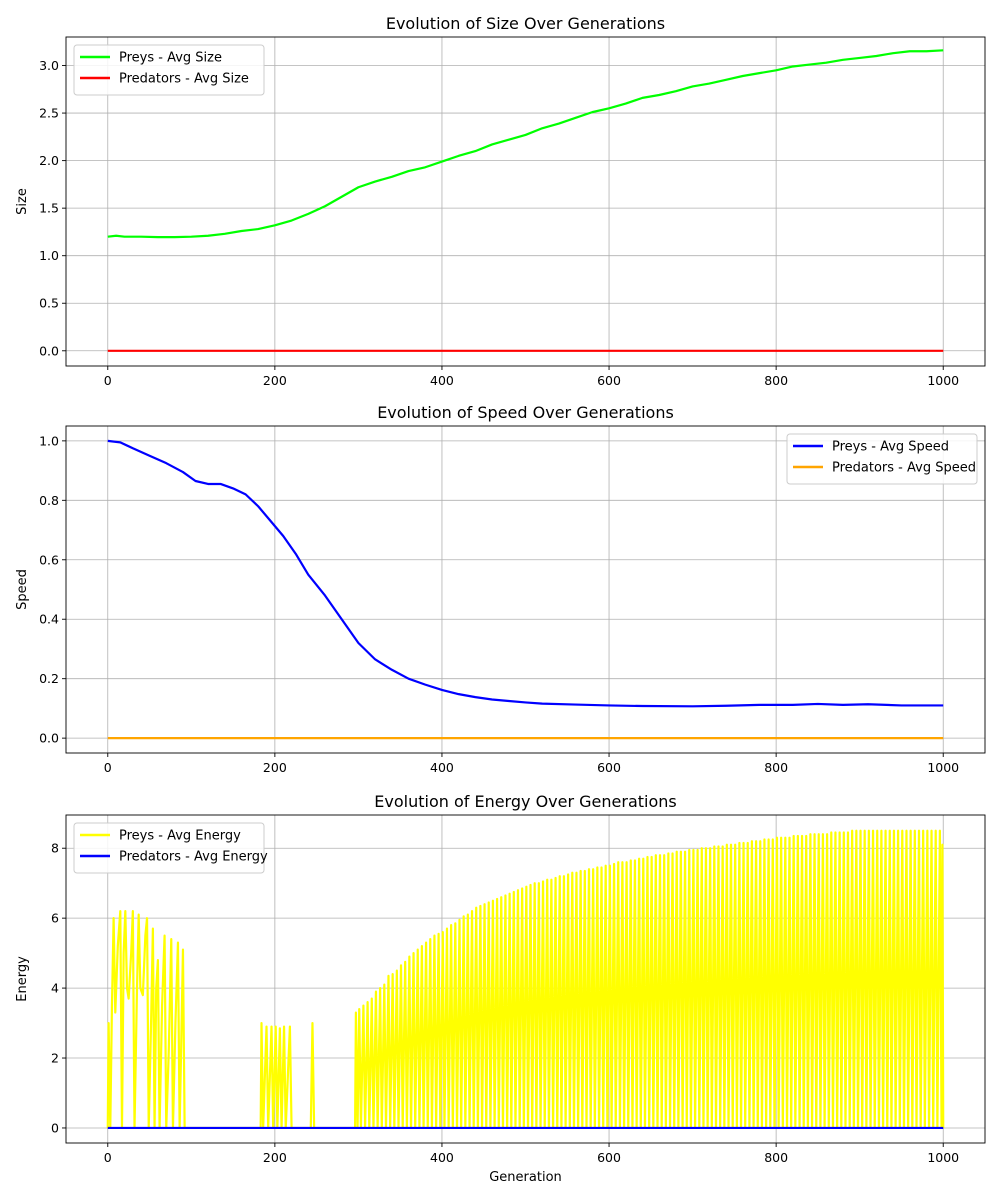  Describe the element at coordinates (55, 1127) in the screenshot. I see `y-tick-label: 0` at that location.